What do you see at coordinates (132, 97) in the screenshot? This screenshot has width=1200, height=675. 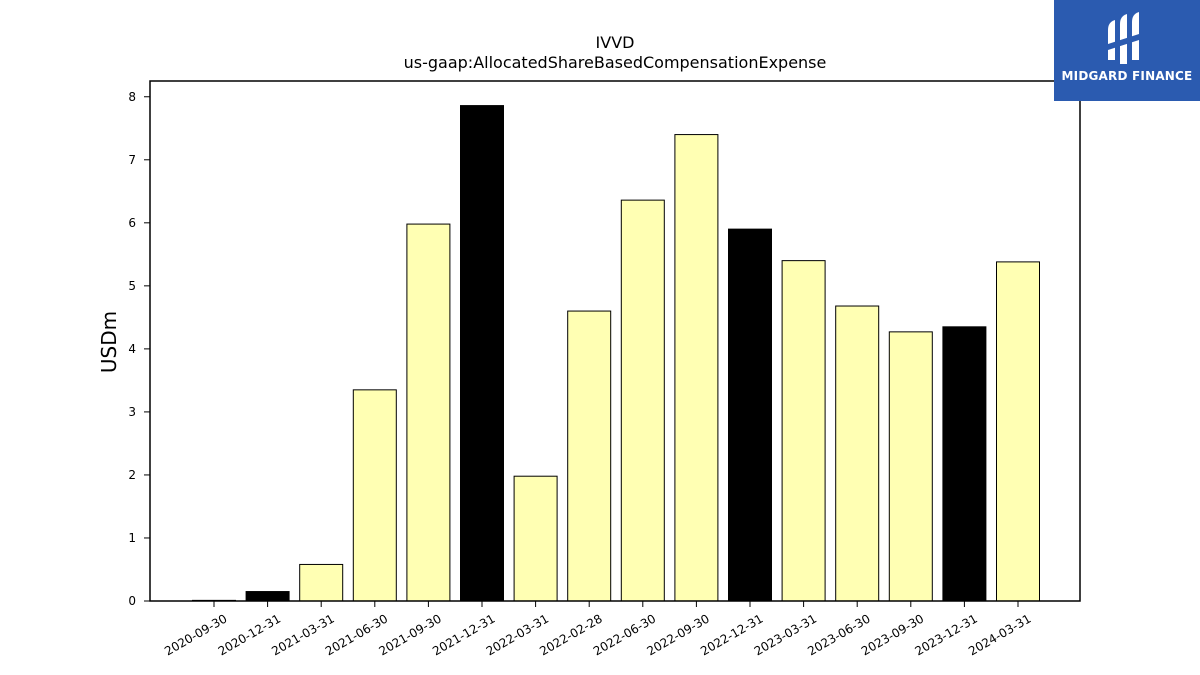 I see `y-tick-label: 8` at bounding box center [132, 97].